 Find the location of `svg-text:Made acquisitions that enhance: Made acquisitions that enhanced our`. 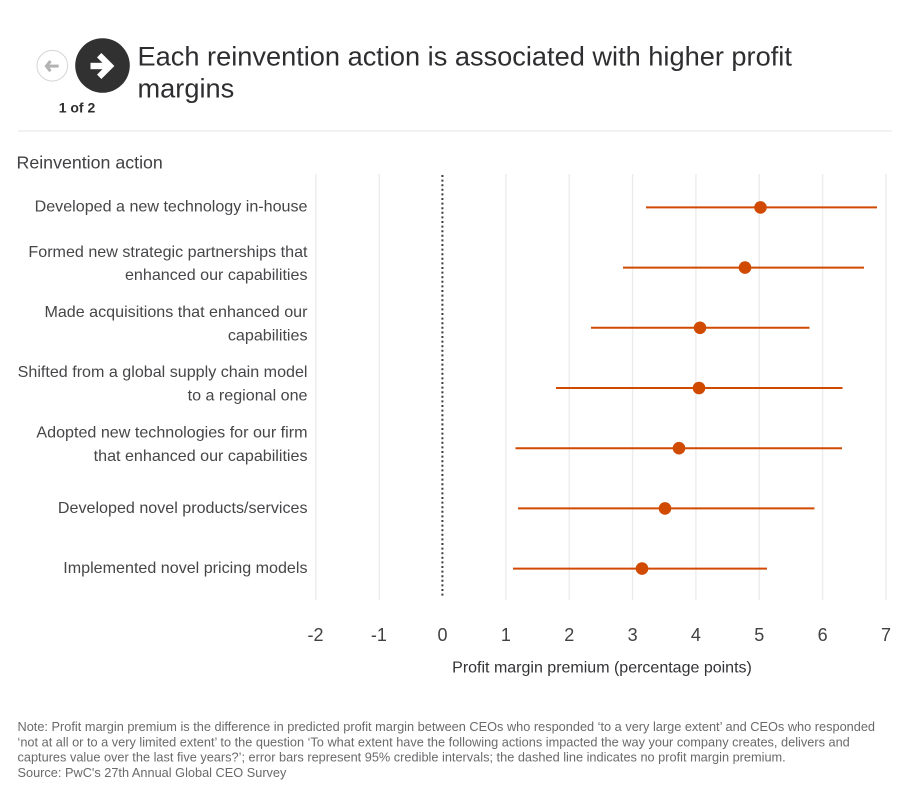

svg-text:Made acquisitions that enhance: Made acquisitions that enhanced our is located at coordinates (176, 312).